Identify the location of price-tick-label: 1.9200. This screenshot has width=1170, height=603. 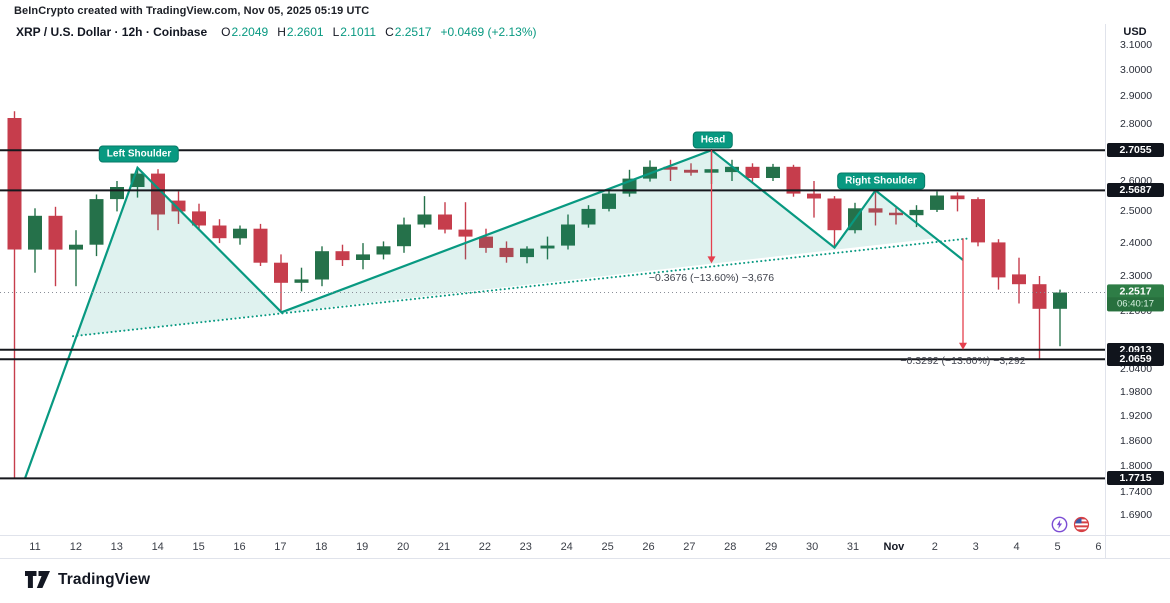
(1136, 416).